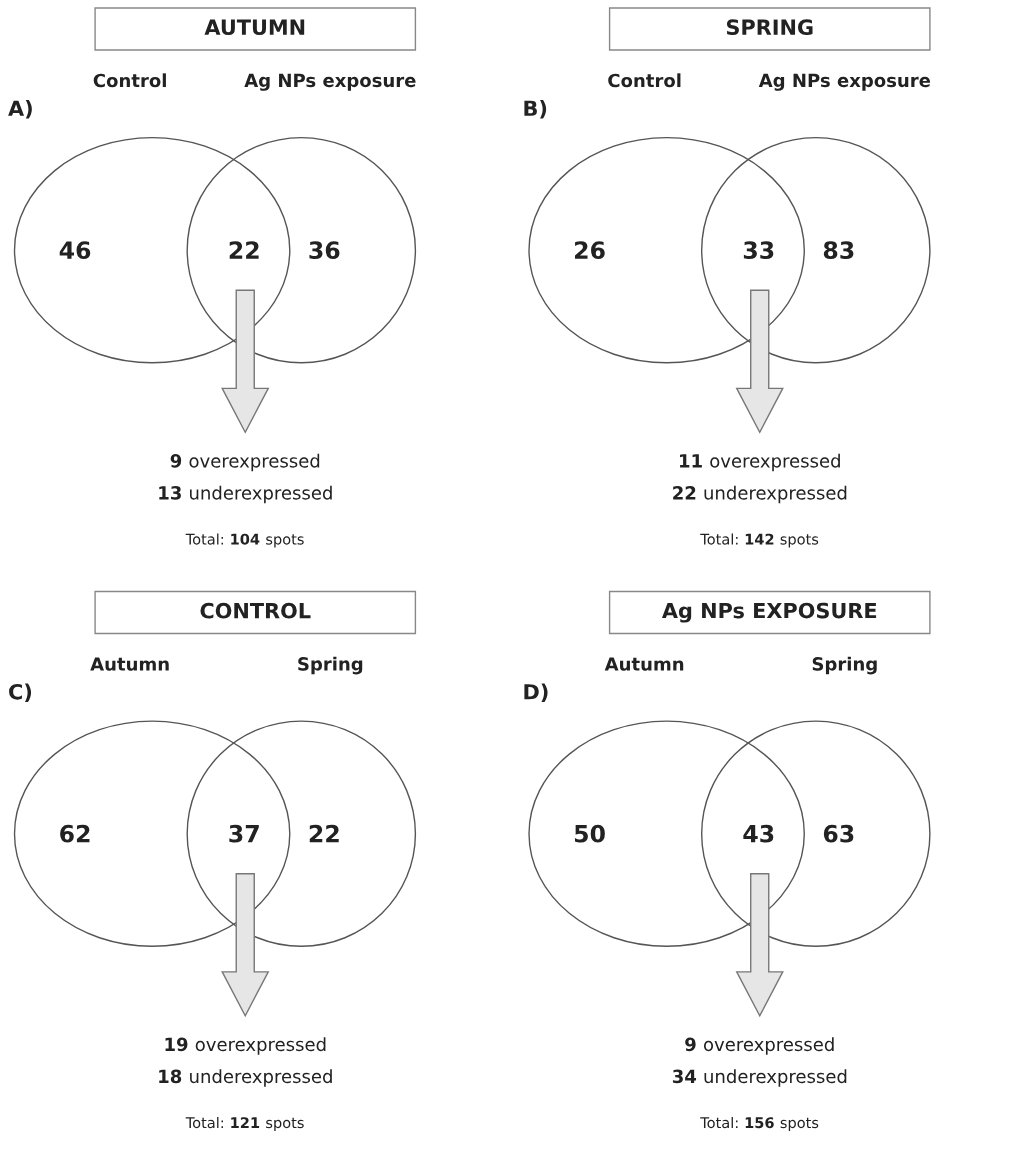 The width and height of the screenshot is (1029, 1167). Describe the element at coordinates (324, 250) in the screenshot. I see `data-label: 36` at that location.